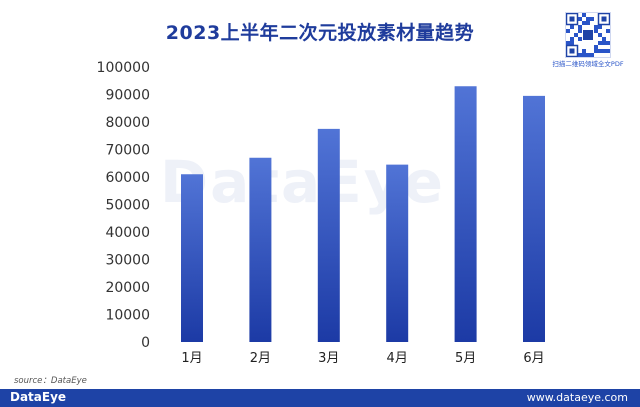 The width and height of the screenshot is (640, 407). I want to click on y-tick-label: 70000, so click(127, 151).